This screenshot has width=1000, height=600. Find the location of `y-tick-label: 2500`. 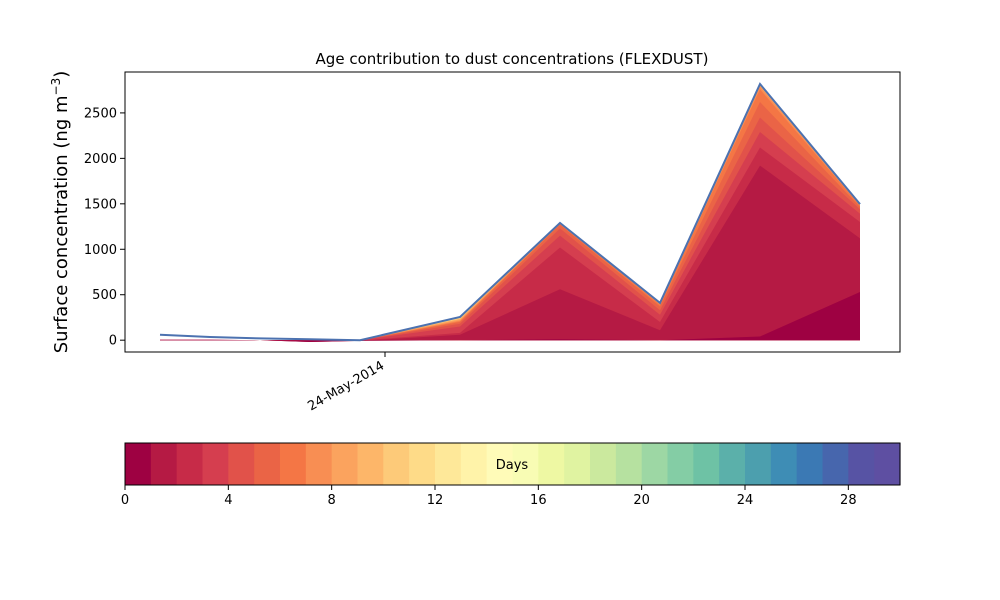

y-tick-label: 2500 is located at coordinates (100, 113).